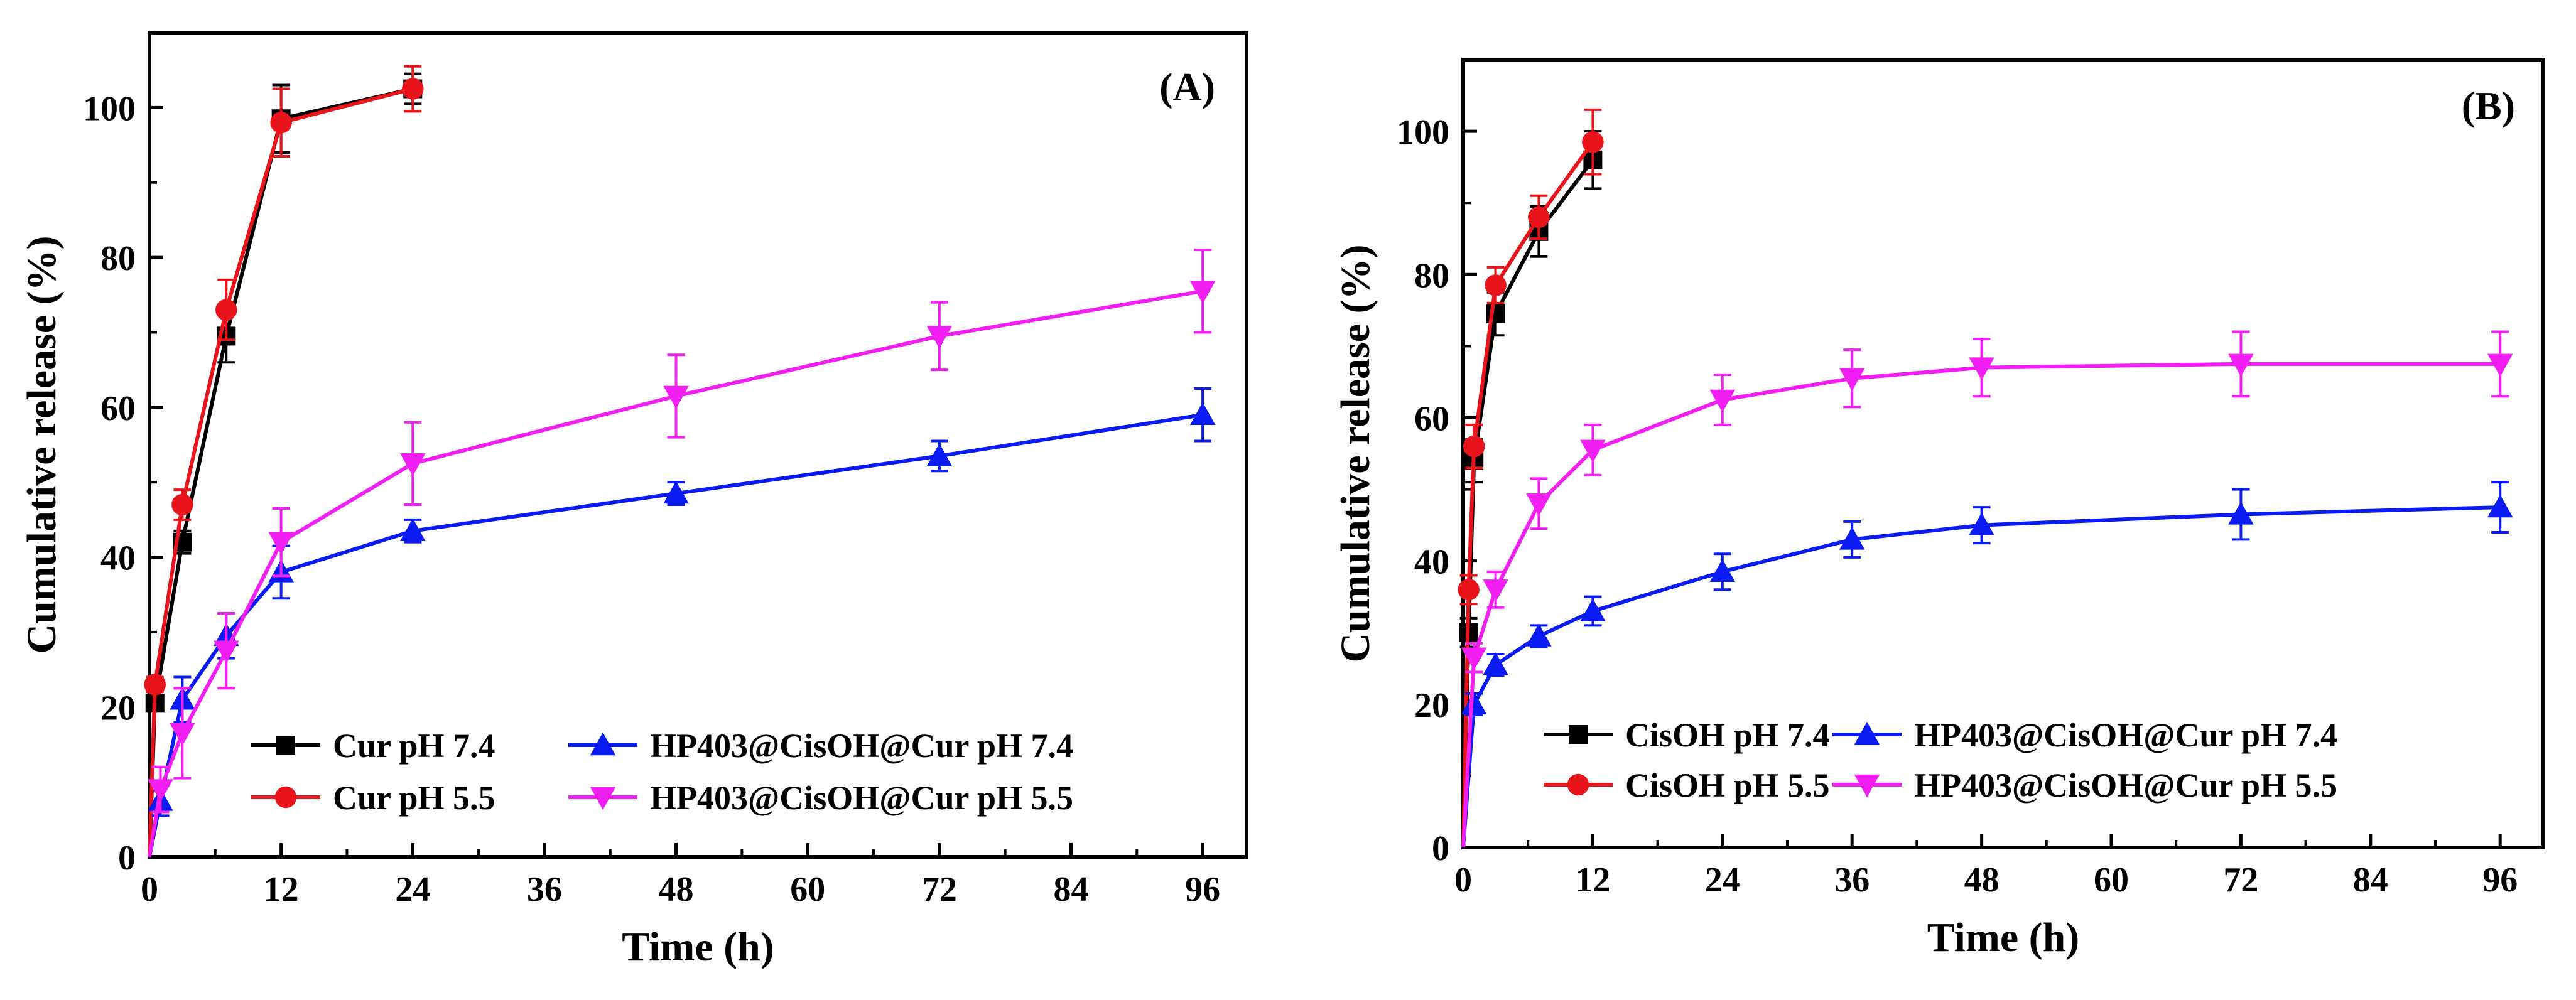 This screenshot has height=1000, width=2576. I want to click on x-axis-title-b: Time (h), so click(2003, 937).